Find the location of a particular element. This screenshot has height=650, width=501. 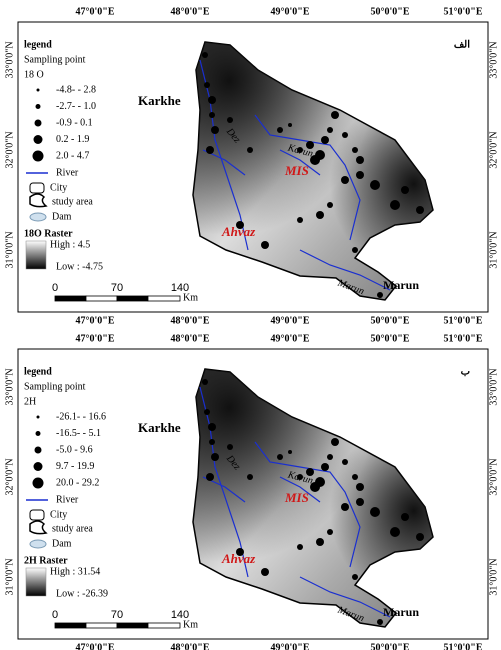

legend-label: -26.1- - 16.6 is located at coordinates (81, 416).